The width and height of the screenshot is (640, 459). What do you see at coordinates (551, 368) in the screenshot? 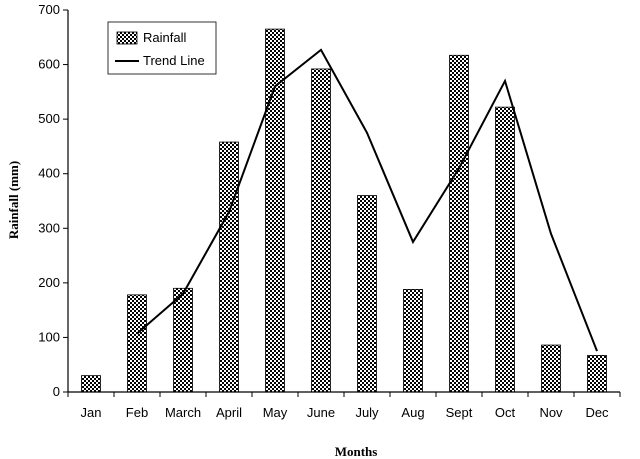
I see `bar-nov` at bounding box center [551, 368].